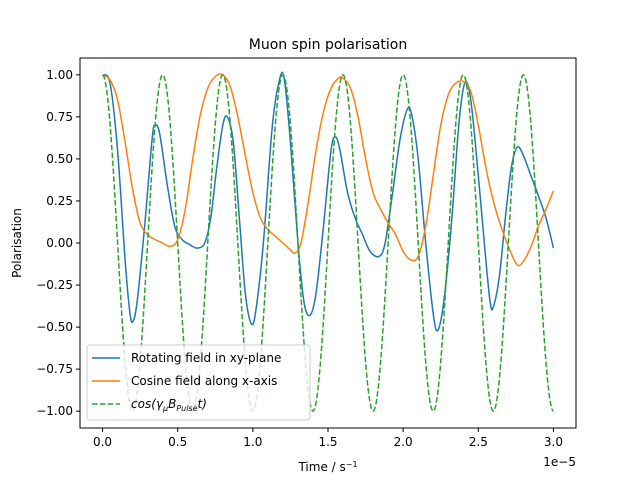  Describe the element at coordinates (252, 442) in the screenshot. I see `x-tick-label: 1.0` at that location.